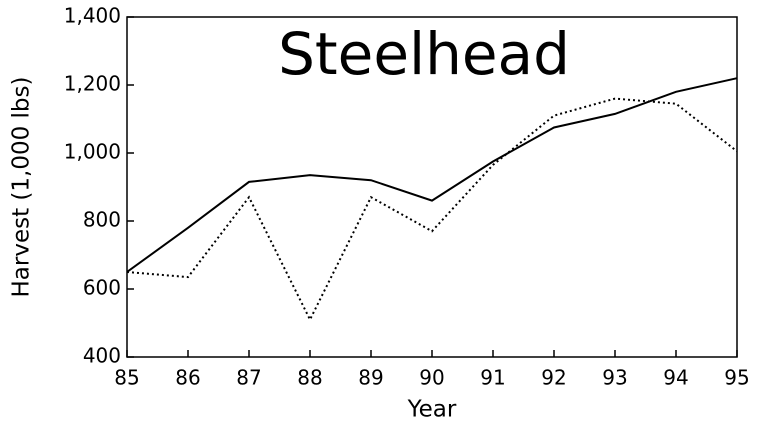  Describe the element at coordinates (370, 378) in the screenshot. I see `x-tick-label: 89` at that location.